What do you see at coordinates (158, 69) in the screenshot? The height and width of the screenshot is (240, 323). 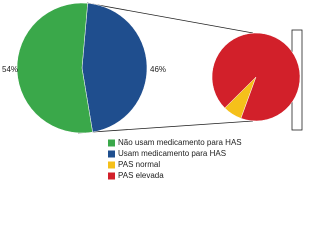 I see `data-label: 46%` at bounding box center [158, 69].